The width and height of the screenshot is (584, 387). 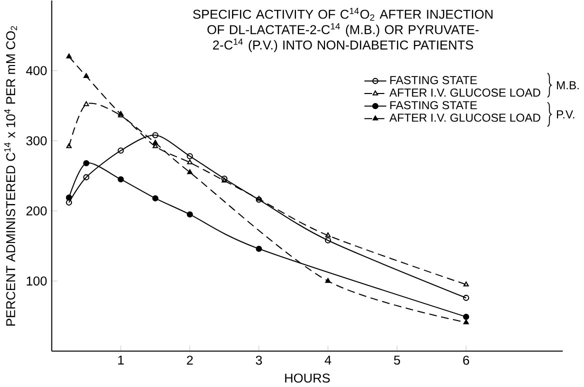 I want to click on chart-title: SPECIFIC ACTIVITY OF C$^{14}$O$_{2}$ AFTER INJECTION OF DL-LACTATE-2-C$^{14}$ (M.B.) OR PYRUVATE-2-C$^{14}$ (P.V.) INTO NON-DIABETIC PATIENTS, so click(x=342, y=30).